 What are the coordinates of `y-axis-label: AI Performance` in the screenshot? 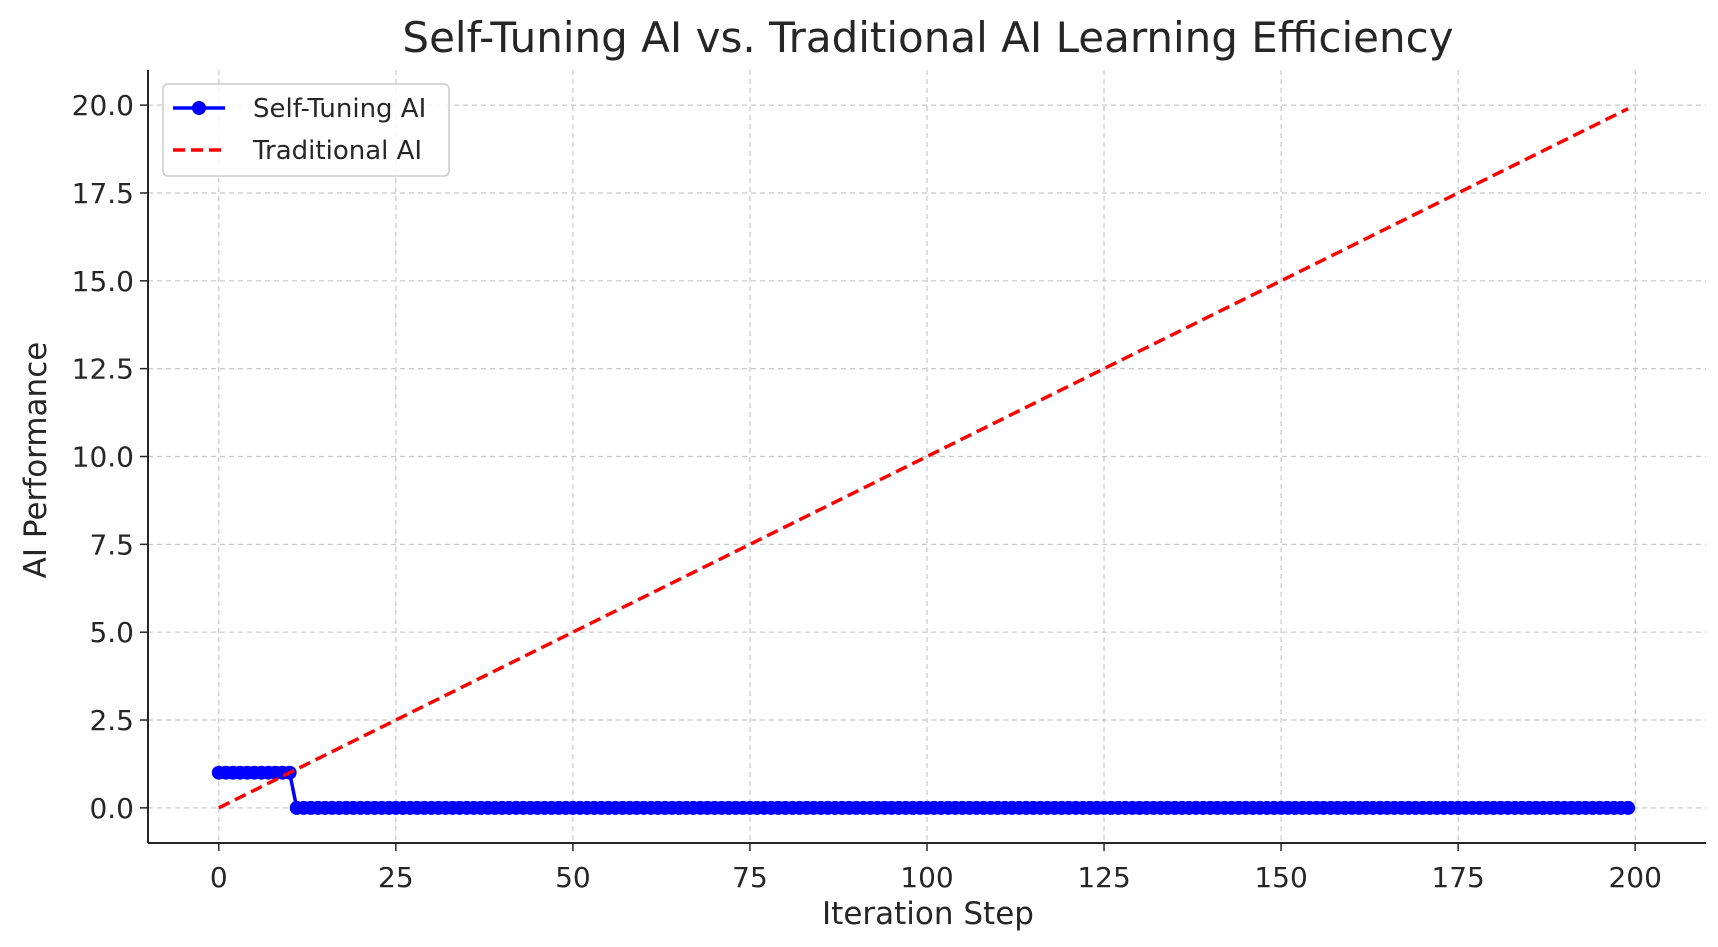 It's located at (36, 460).